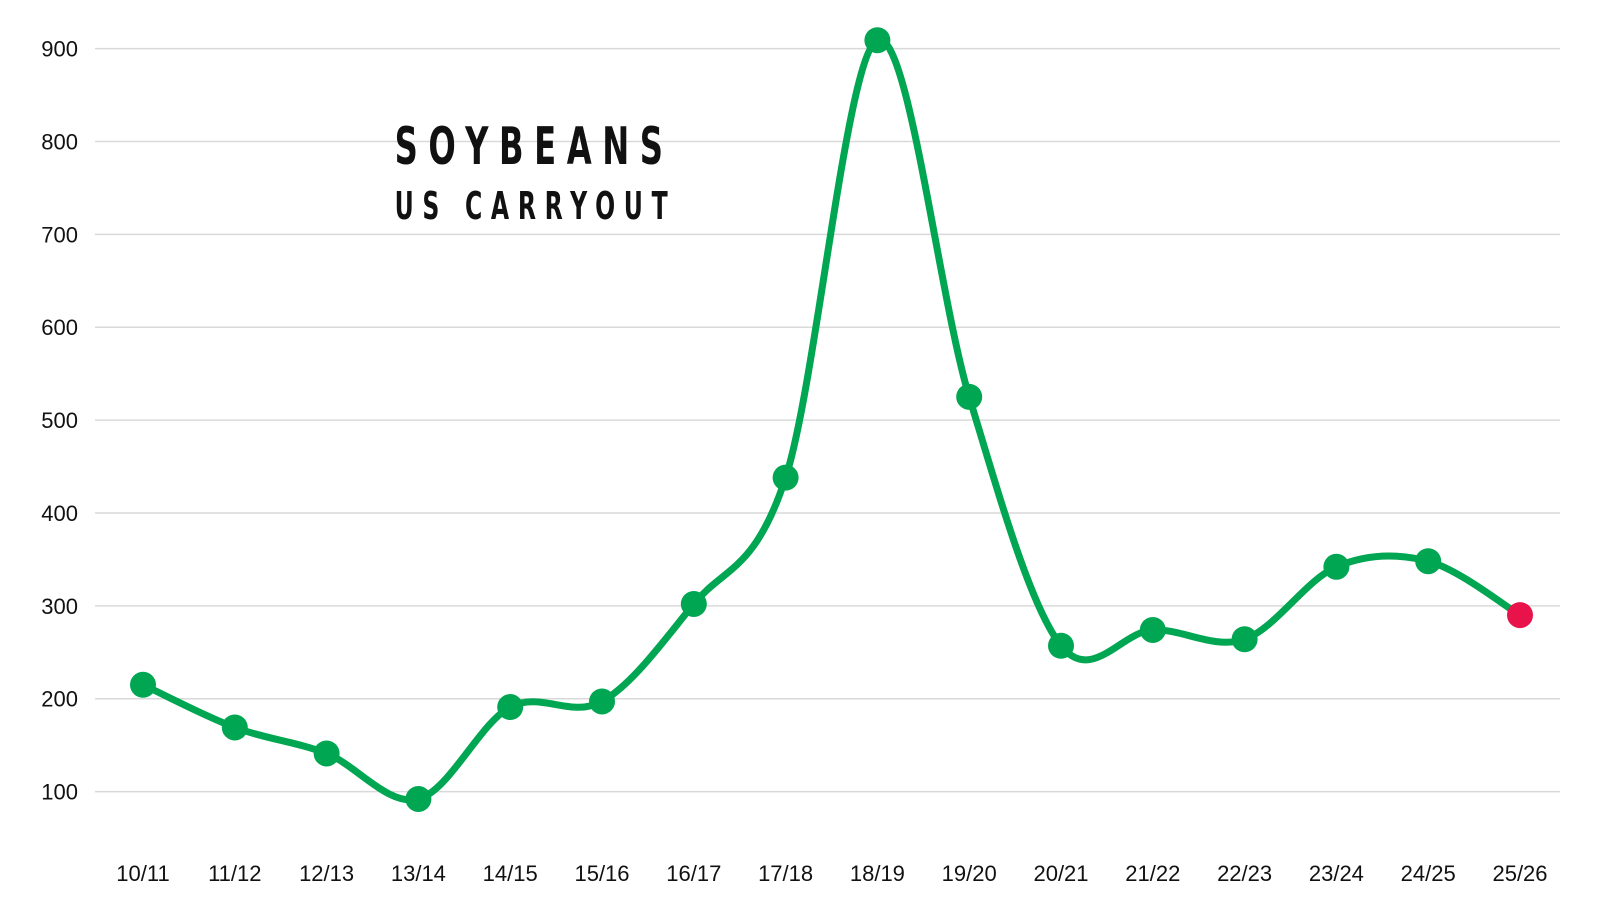 The image size is (1600, 905). I want to click on y-tick-label: 100, so click(59, 792).